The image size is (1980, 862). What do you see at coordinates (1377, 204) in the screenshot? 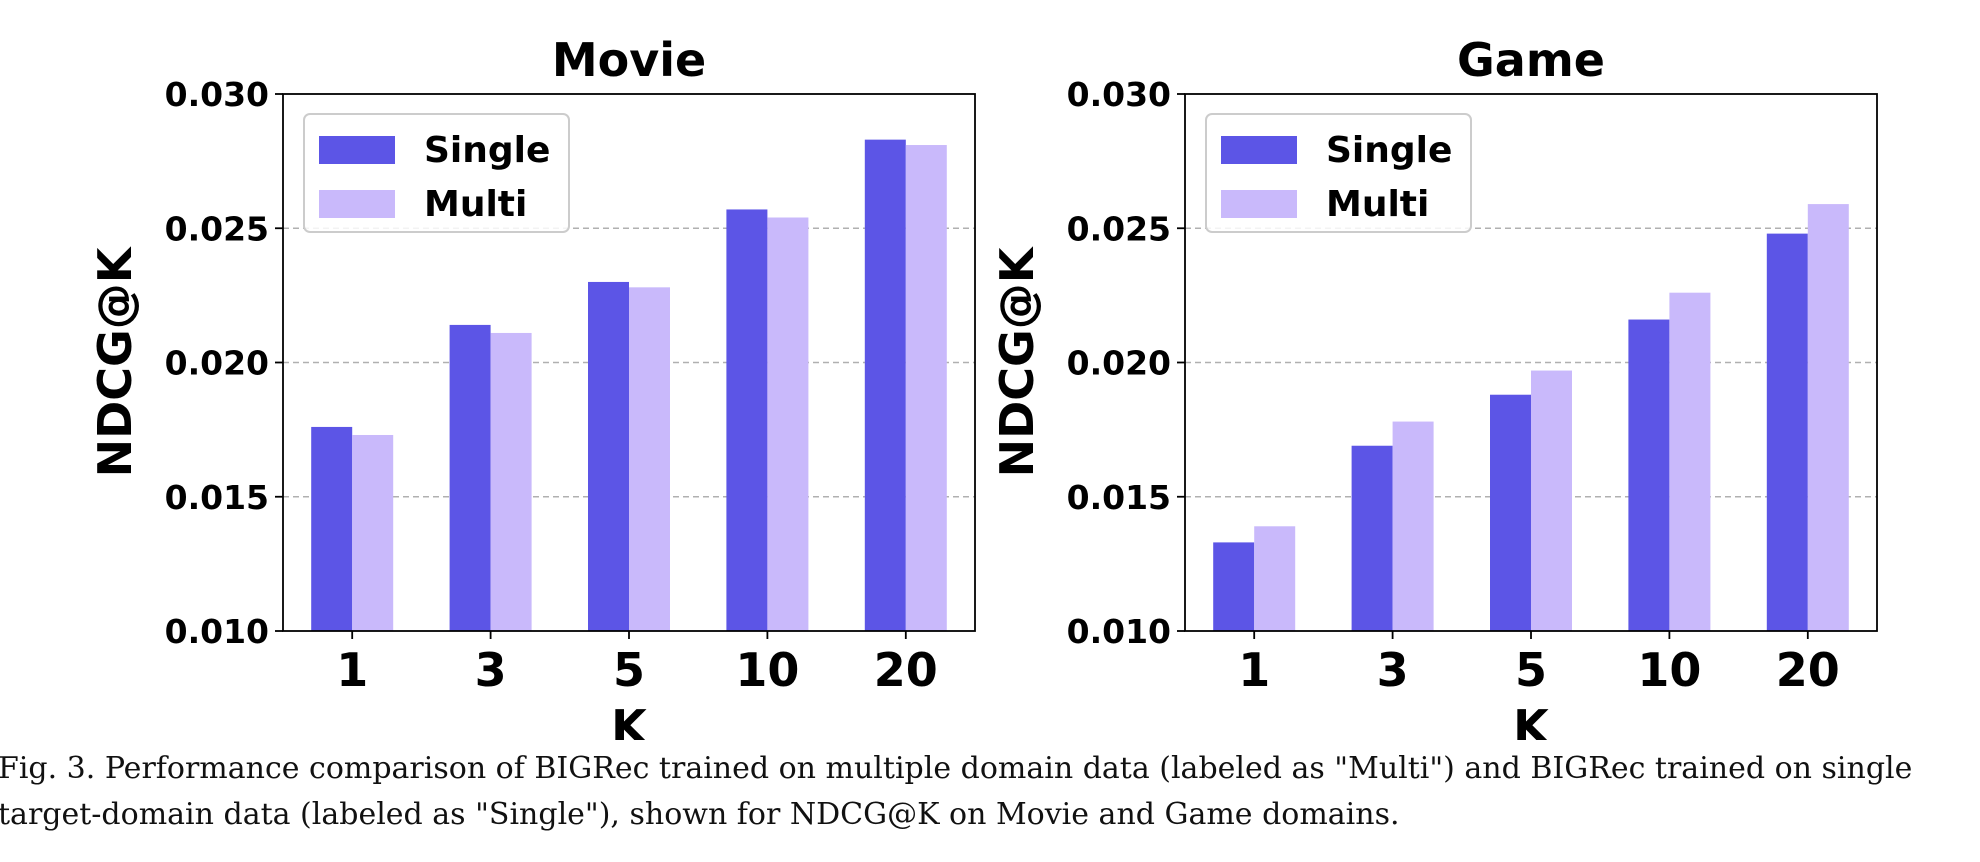
I see `game-legend-label-multi: Multi` at bounding box center [1377, 204].